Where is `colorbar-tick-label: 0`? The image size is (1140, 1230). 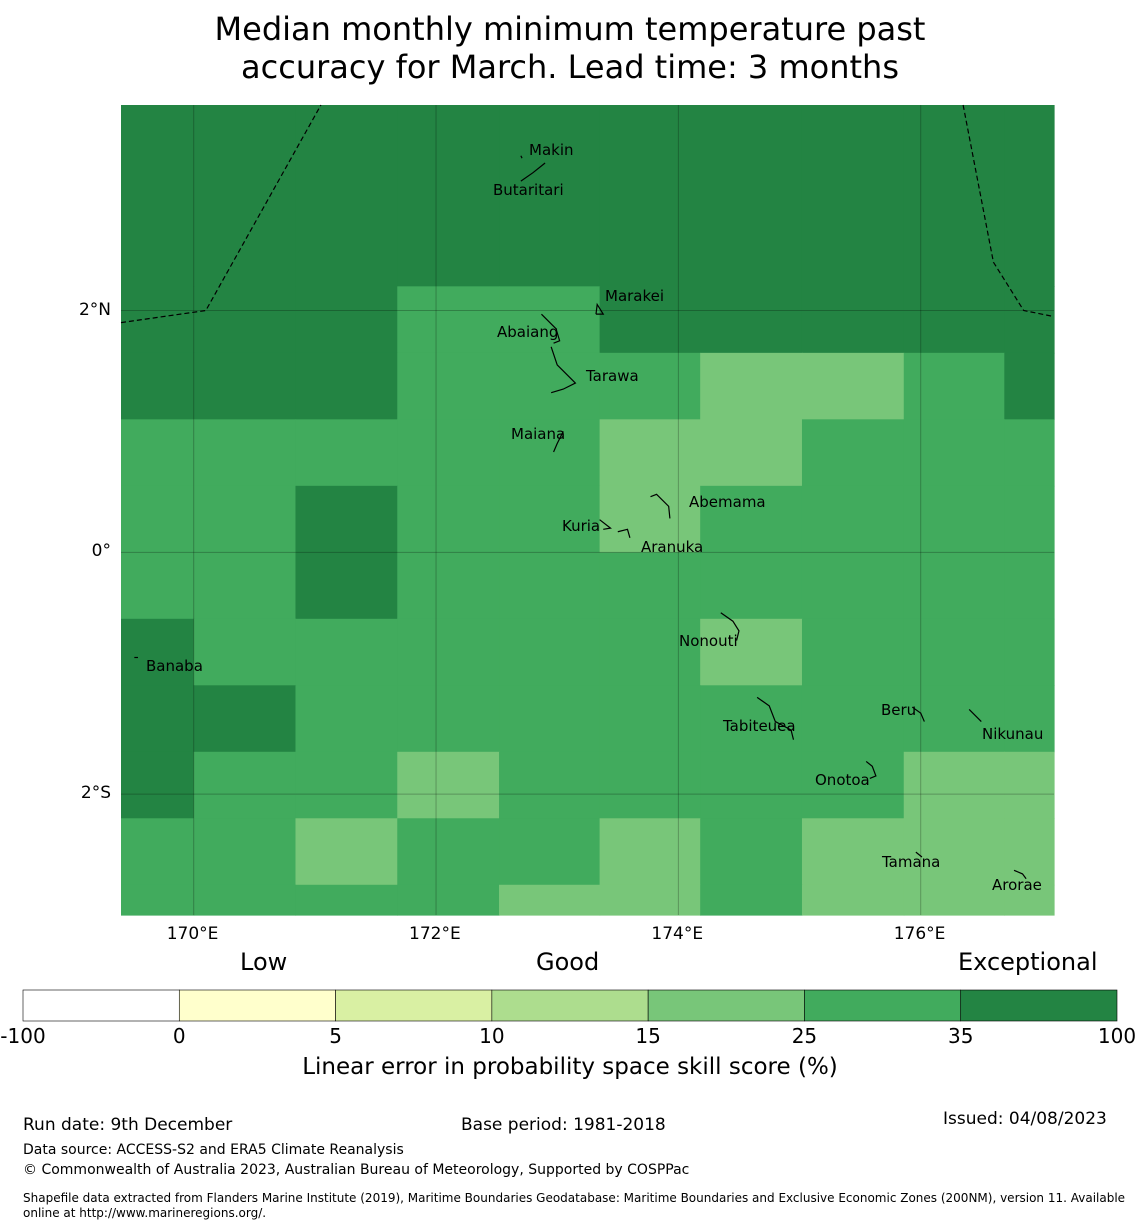 colorbar-tick-label: 0 is located at coordinates (179, 1036).